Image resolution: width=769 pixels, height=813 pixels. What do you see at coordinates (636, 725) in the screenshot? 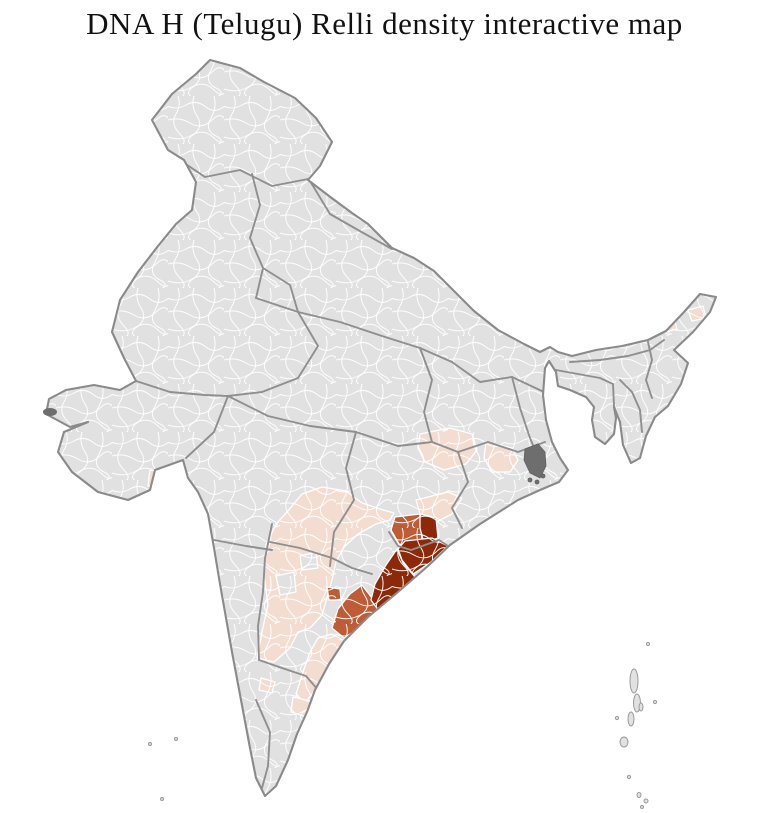
I see `andaman-nicobar-islands` at bounding box center [636, 725].